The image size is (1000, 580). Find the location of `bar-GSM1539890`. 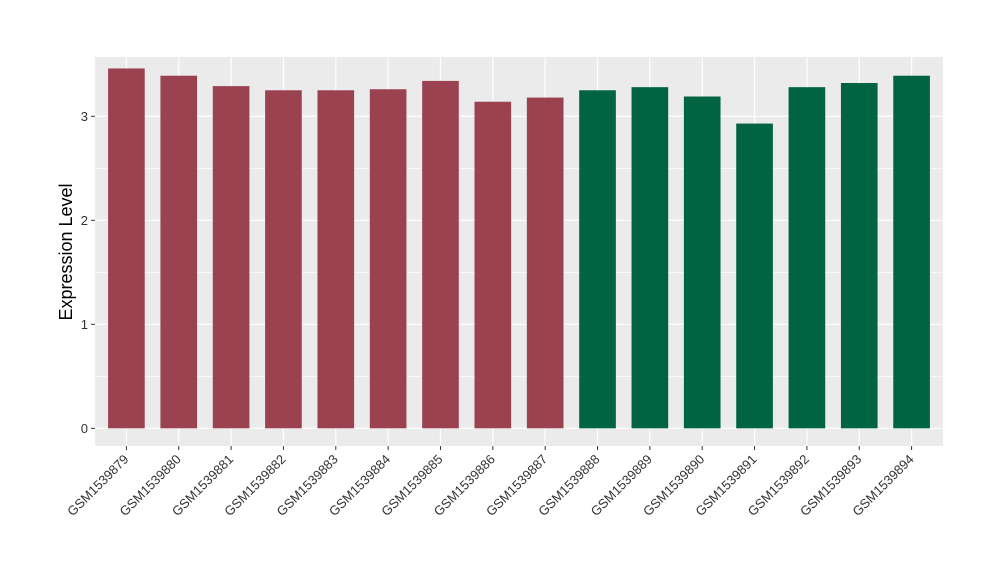

bar-GSM1539890 is located at coordinates (702, 262).